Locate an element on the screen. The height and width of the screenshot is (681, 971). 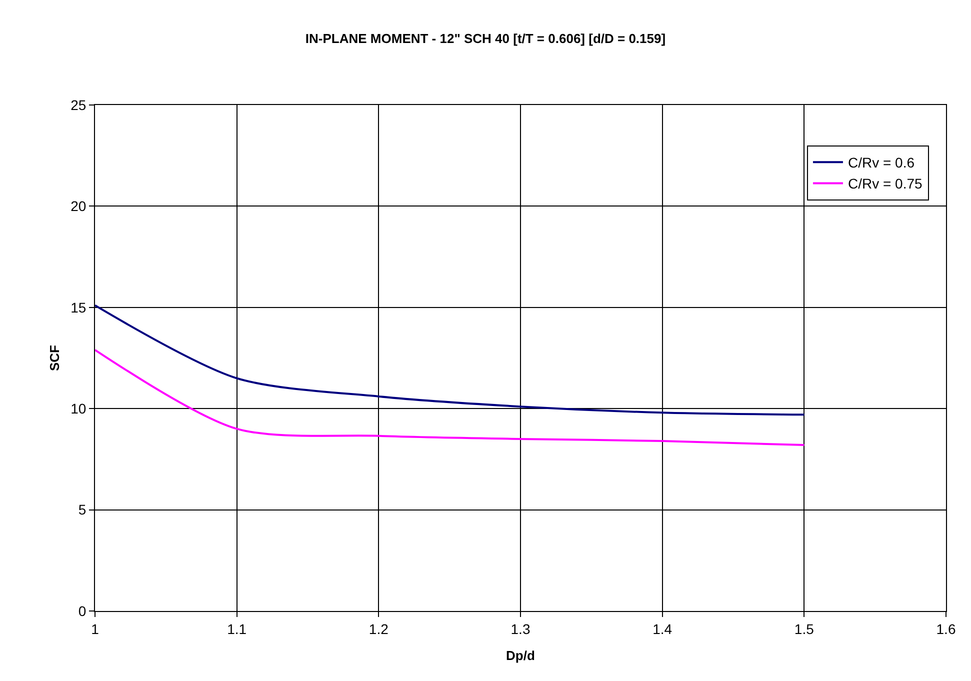
x-tick-label: 1.5 is located at coordinates (804, 628).